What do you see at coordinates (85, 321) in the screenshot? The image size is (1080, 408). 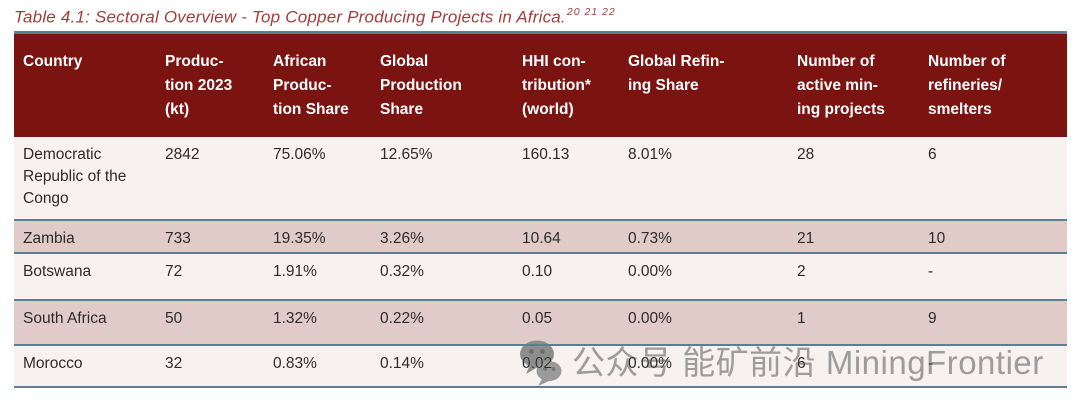 I see `cell-country: South Africa` at bounding box center [85, 321].